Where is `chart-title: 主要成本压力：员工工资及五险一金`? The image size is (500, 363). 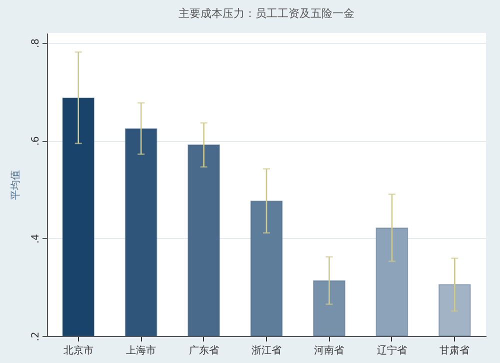 chart-title: 主要成本压力：员工工资及五险一金 is located at coordinates (266, 13).